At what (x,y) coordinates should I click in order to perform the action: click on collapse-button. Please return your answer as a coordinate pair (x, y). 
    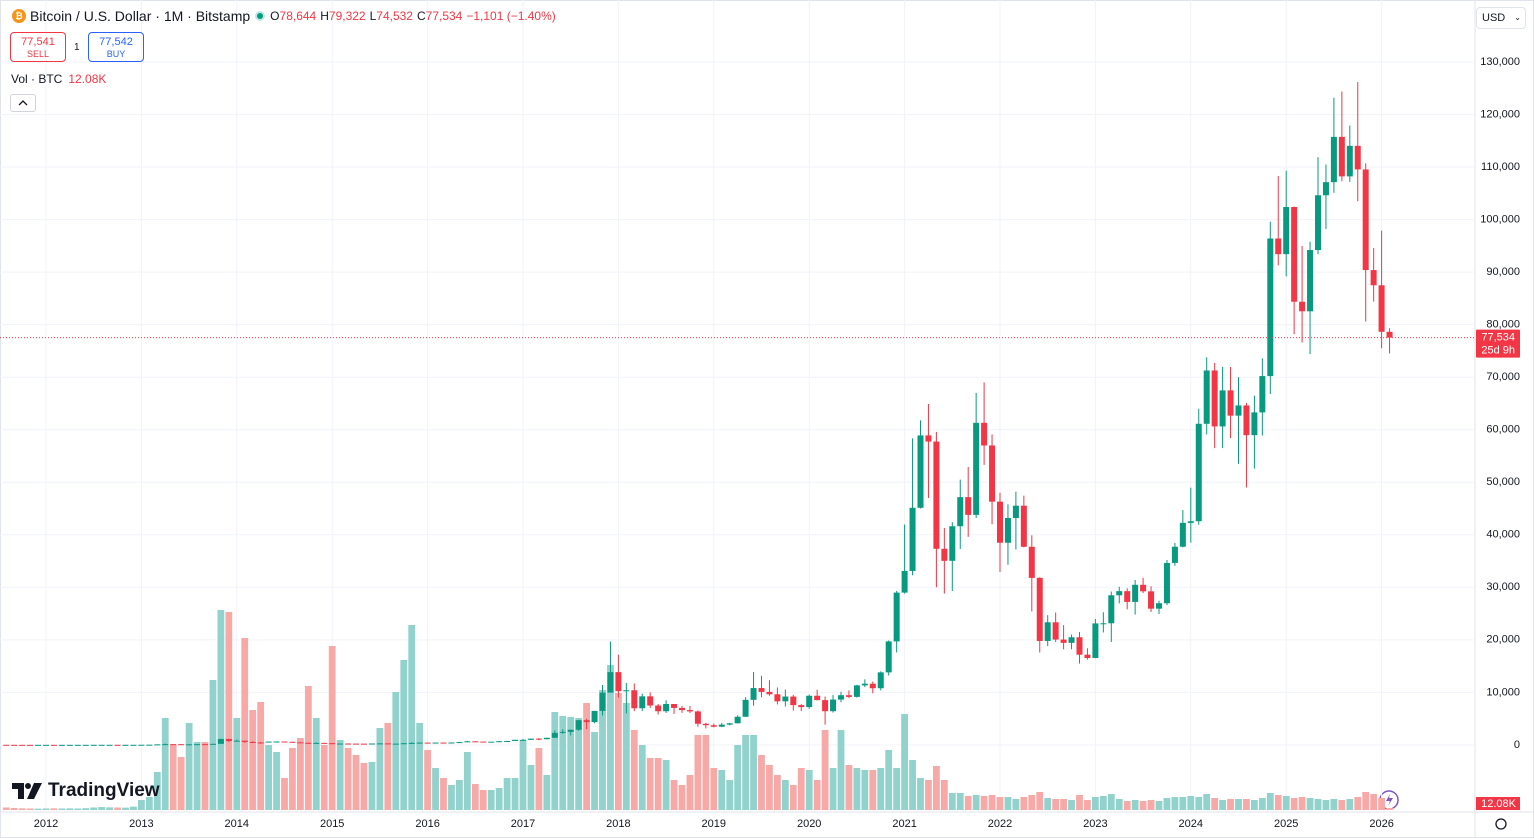
    Looking at the image, I should click on (23, 103).